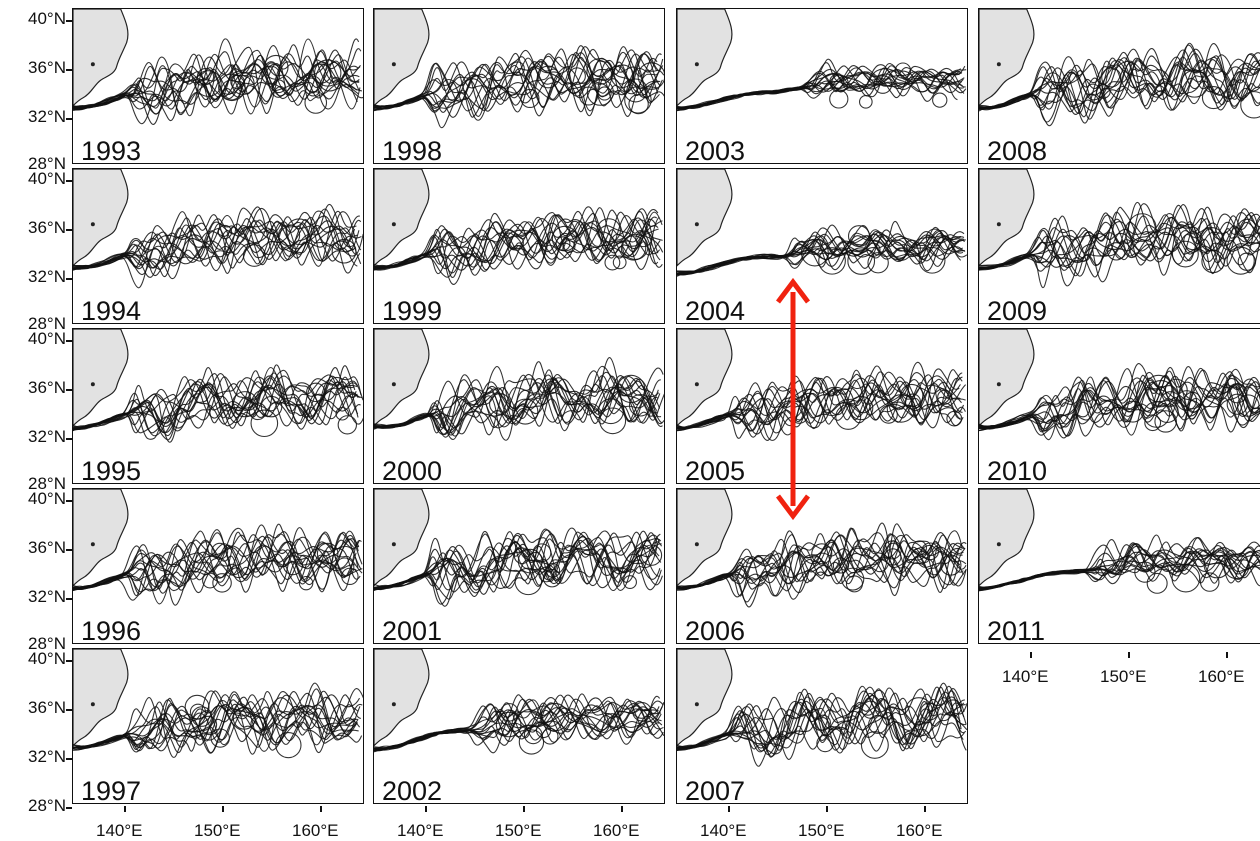 The height and width of the screenshot is (841, 1260). What do you see at coordinates (715, 790) in the screenshot?
I see `year-label: 2007` at bounding box center [715, 790].